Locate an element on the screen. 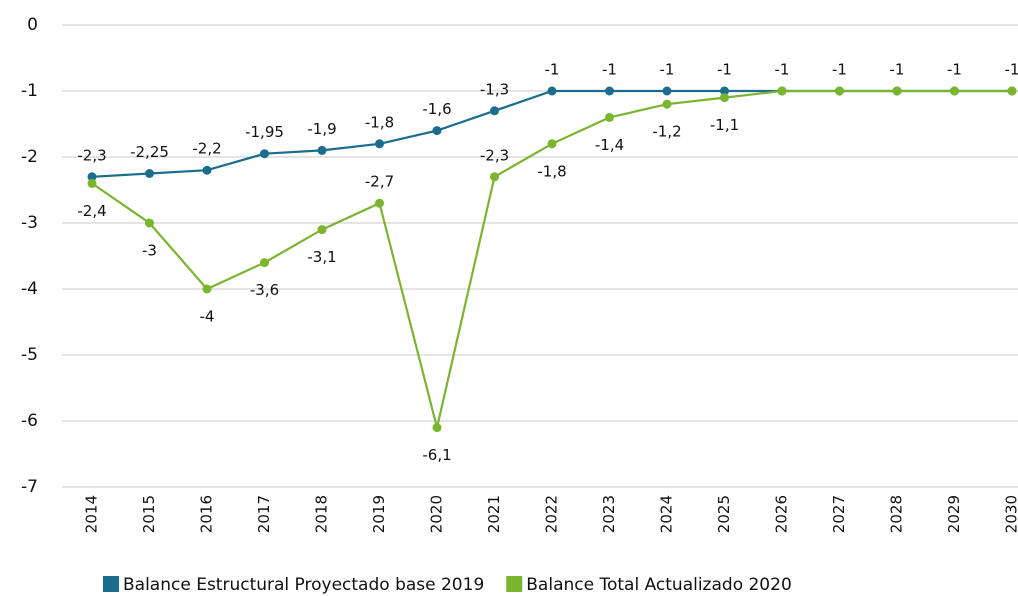  x-tick-label: 2014 is located at coordinates (92, 514).